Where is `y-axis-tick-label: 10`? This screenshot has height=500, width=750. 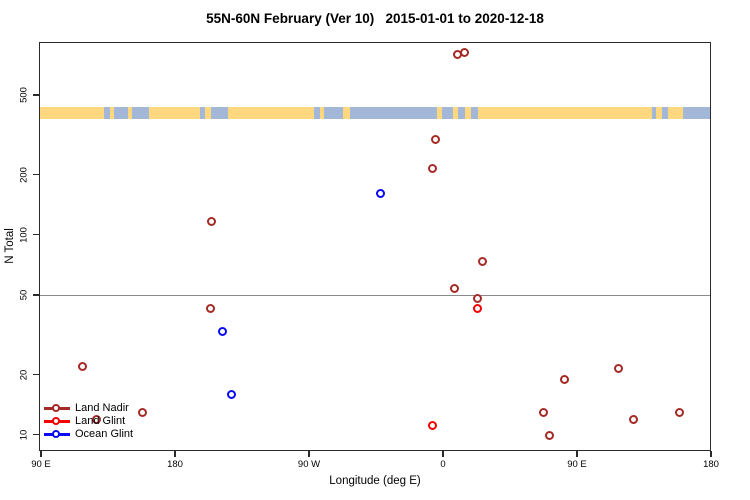 y-axis-tick-label: 10 is located at coordinates (24, 435).